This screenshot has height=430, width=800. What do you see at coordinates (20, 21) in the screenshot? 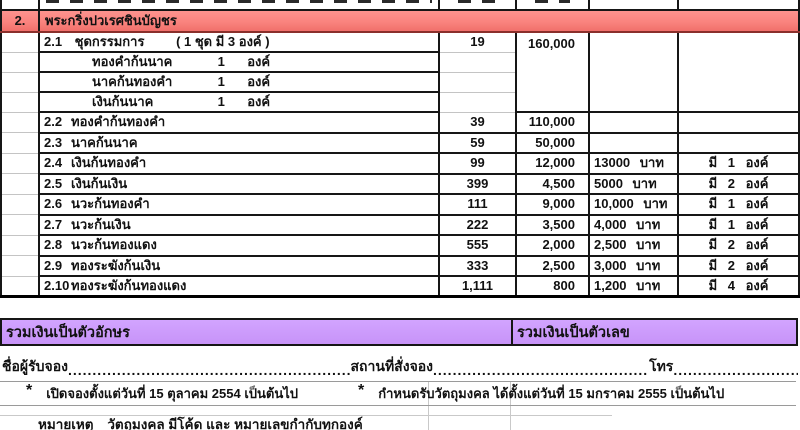
I see `section-number: 2.` at bounding box center [20, 21].